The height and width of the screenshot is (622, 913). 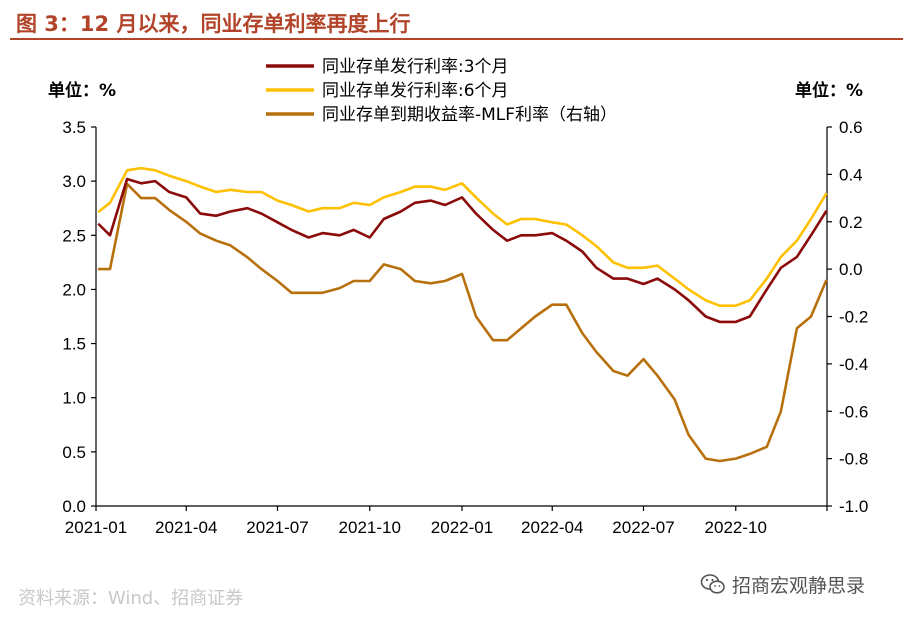 What do you see at coordinates (74, 398) in the screenshot?
I see `left-tick-label: 1.0` at bounding box center [74, 398].